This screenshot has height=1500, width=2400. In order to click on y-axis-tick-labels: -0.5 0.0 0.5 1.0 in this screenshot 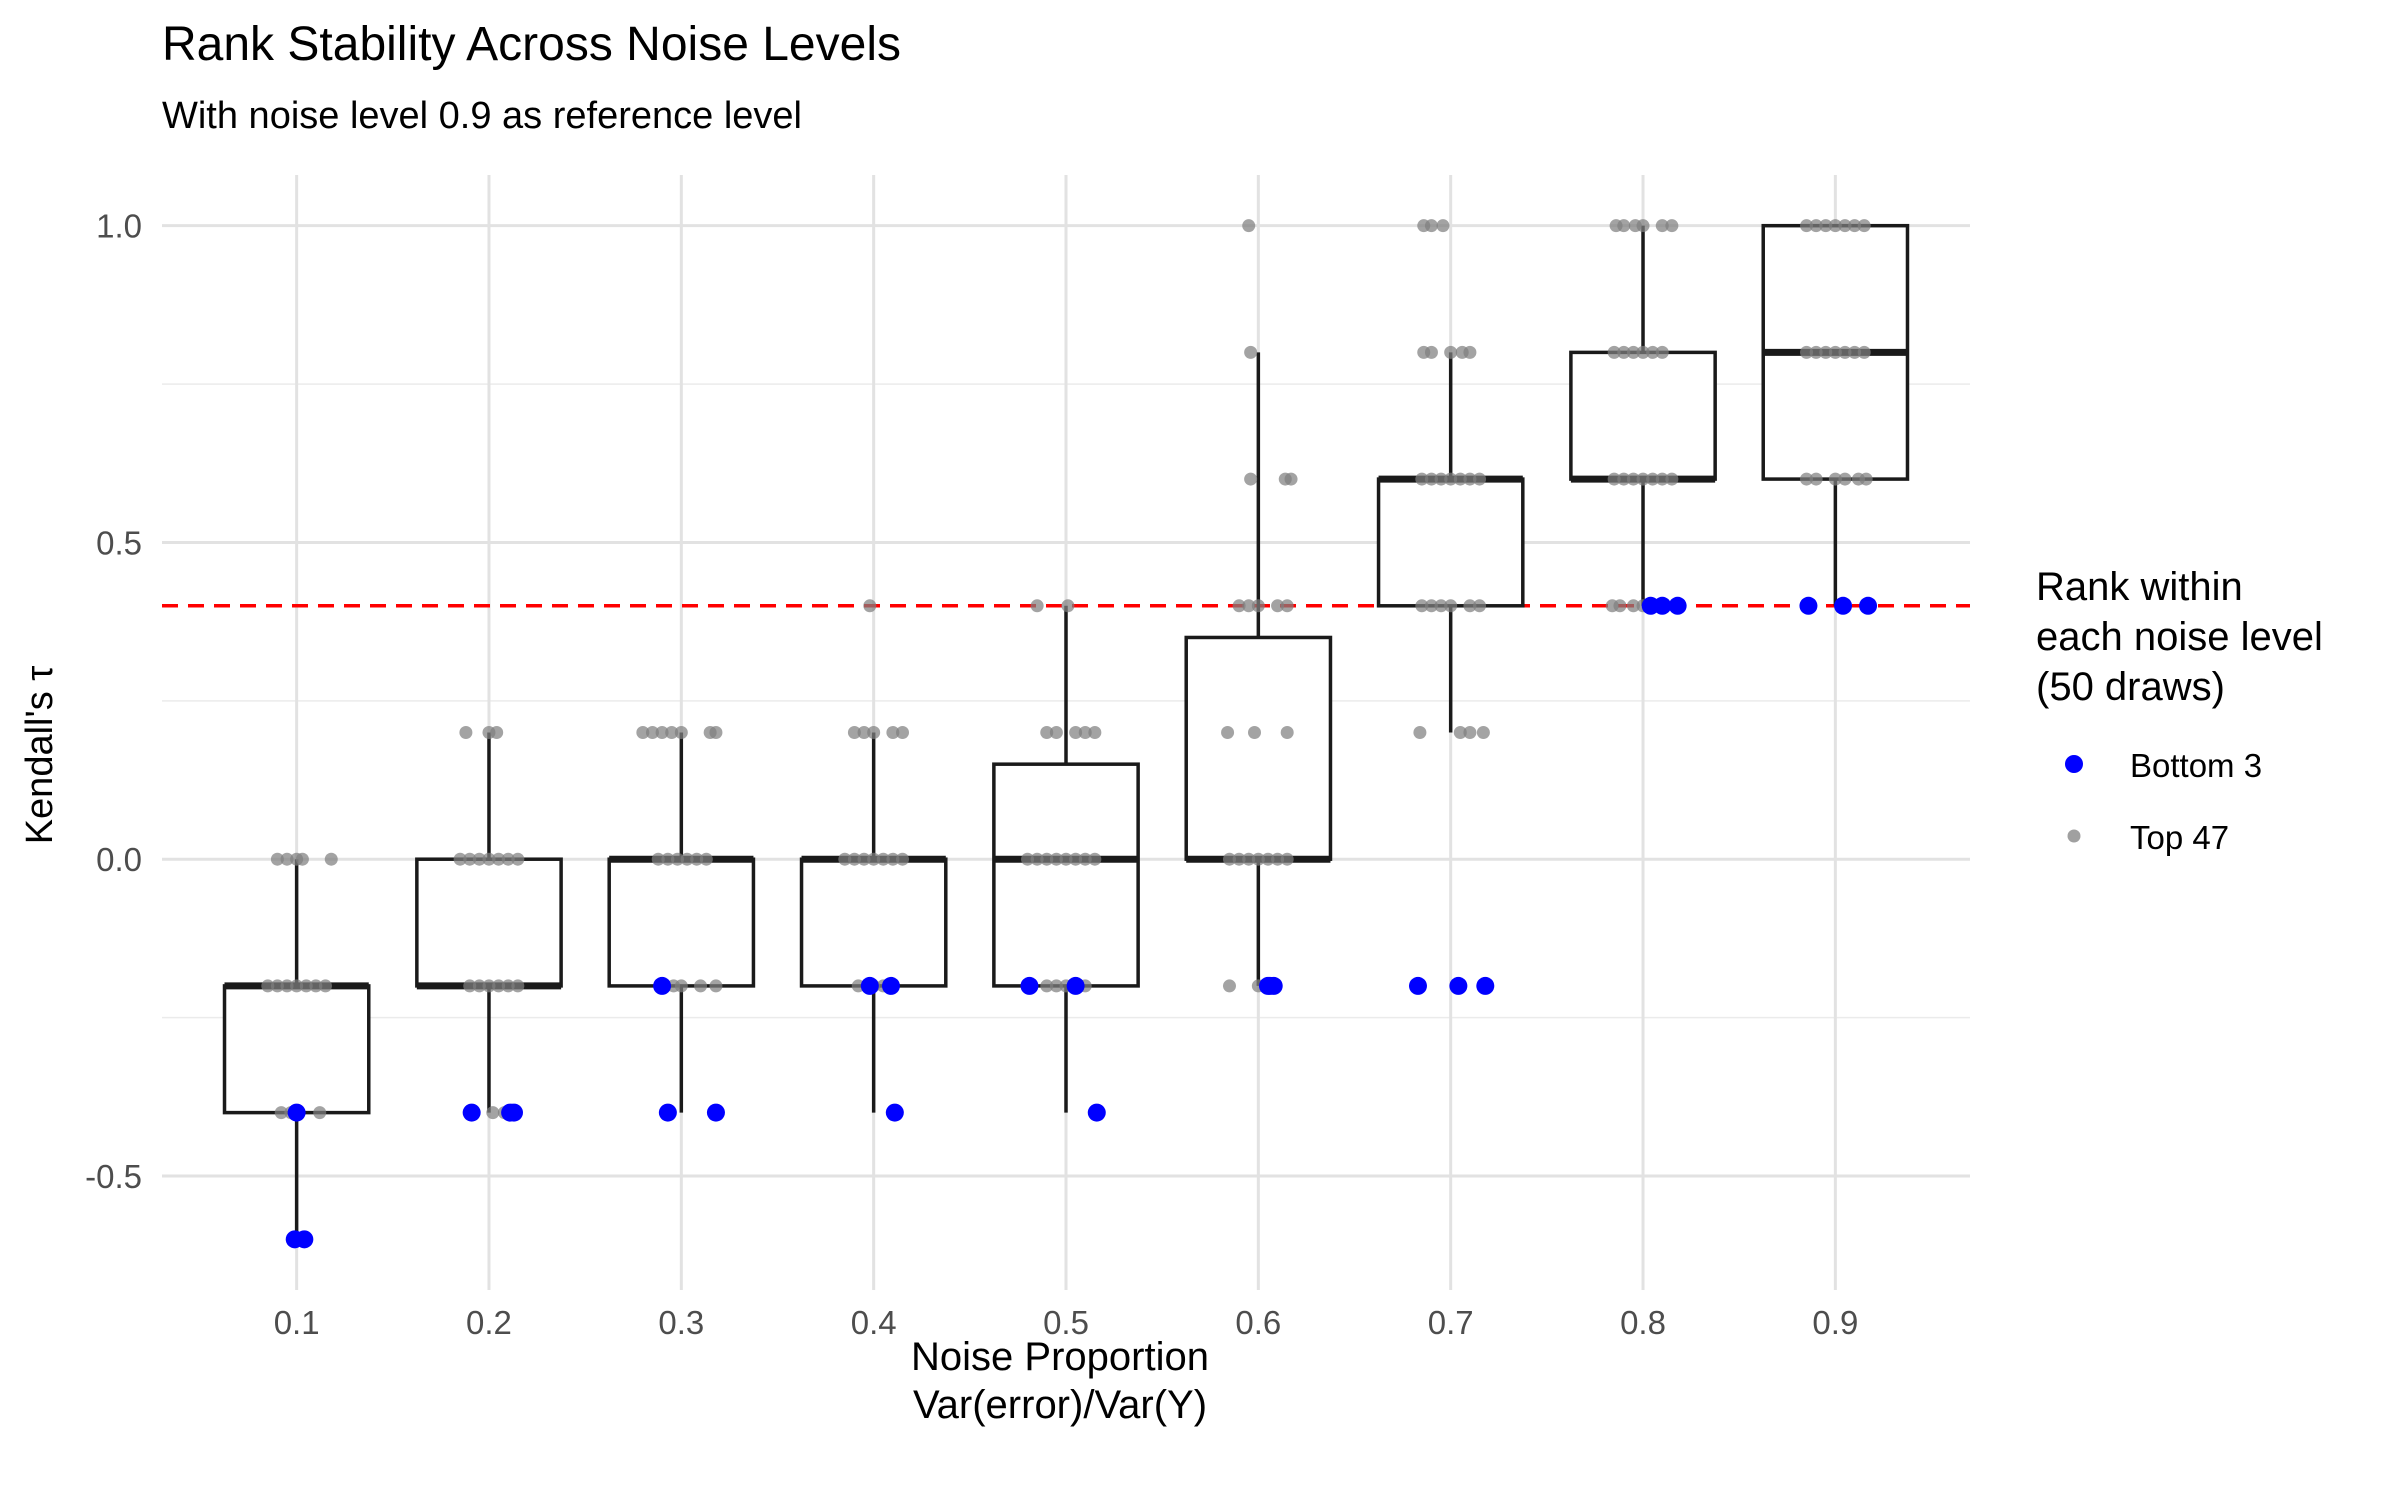, I will do `click(113, 701)`.